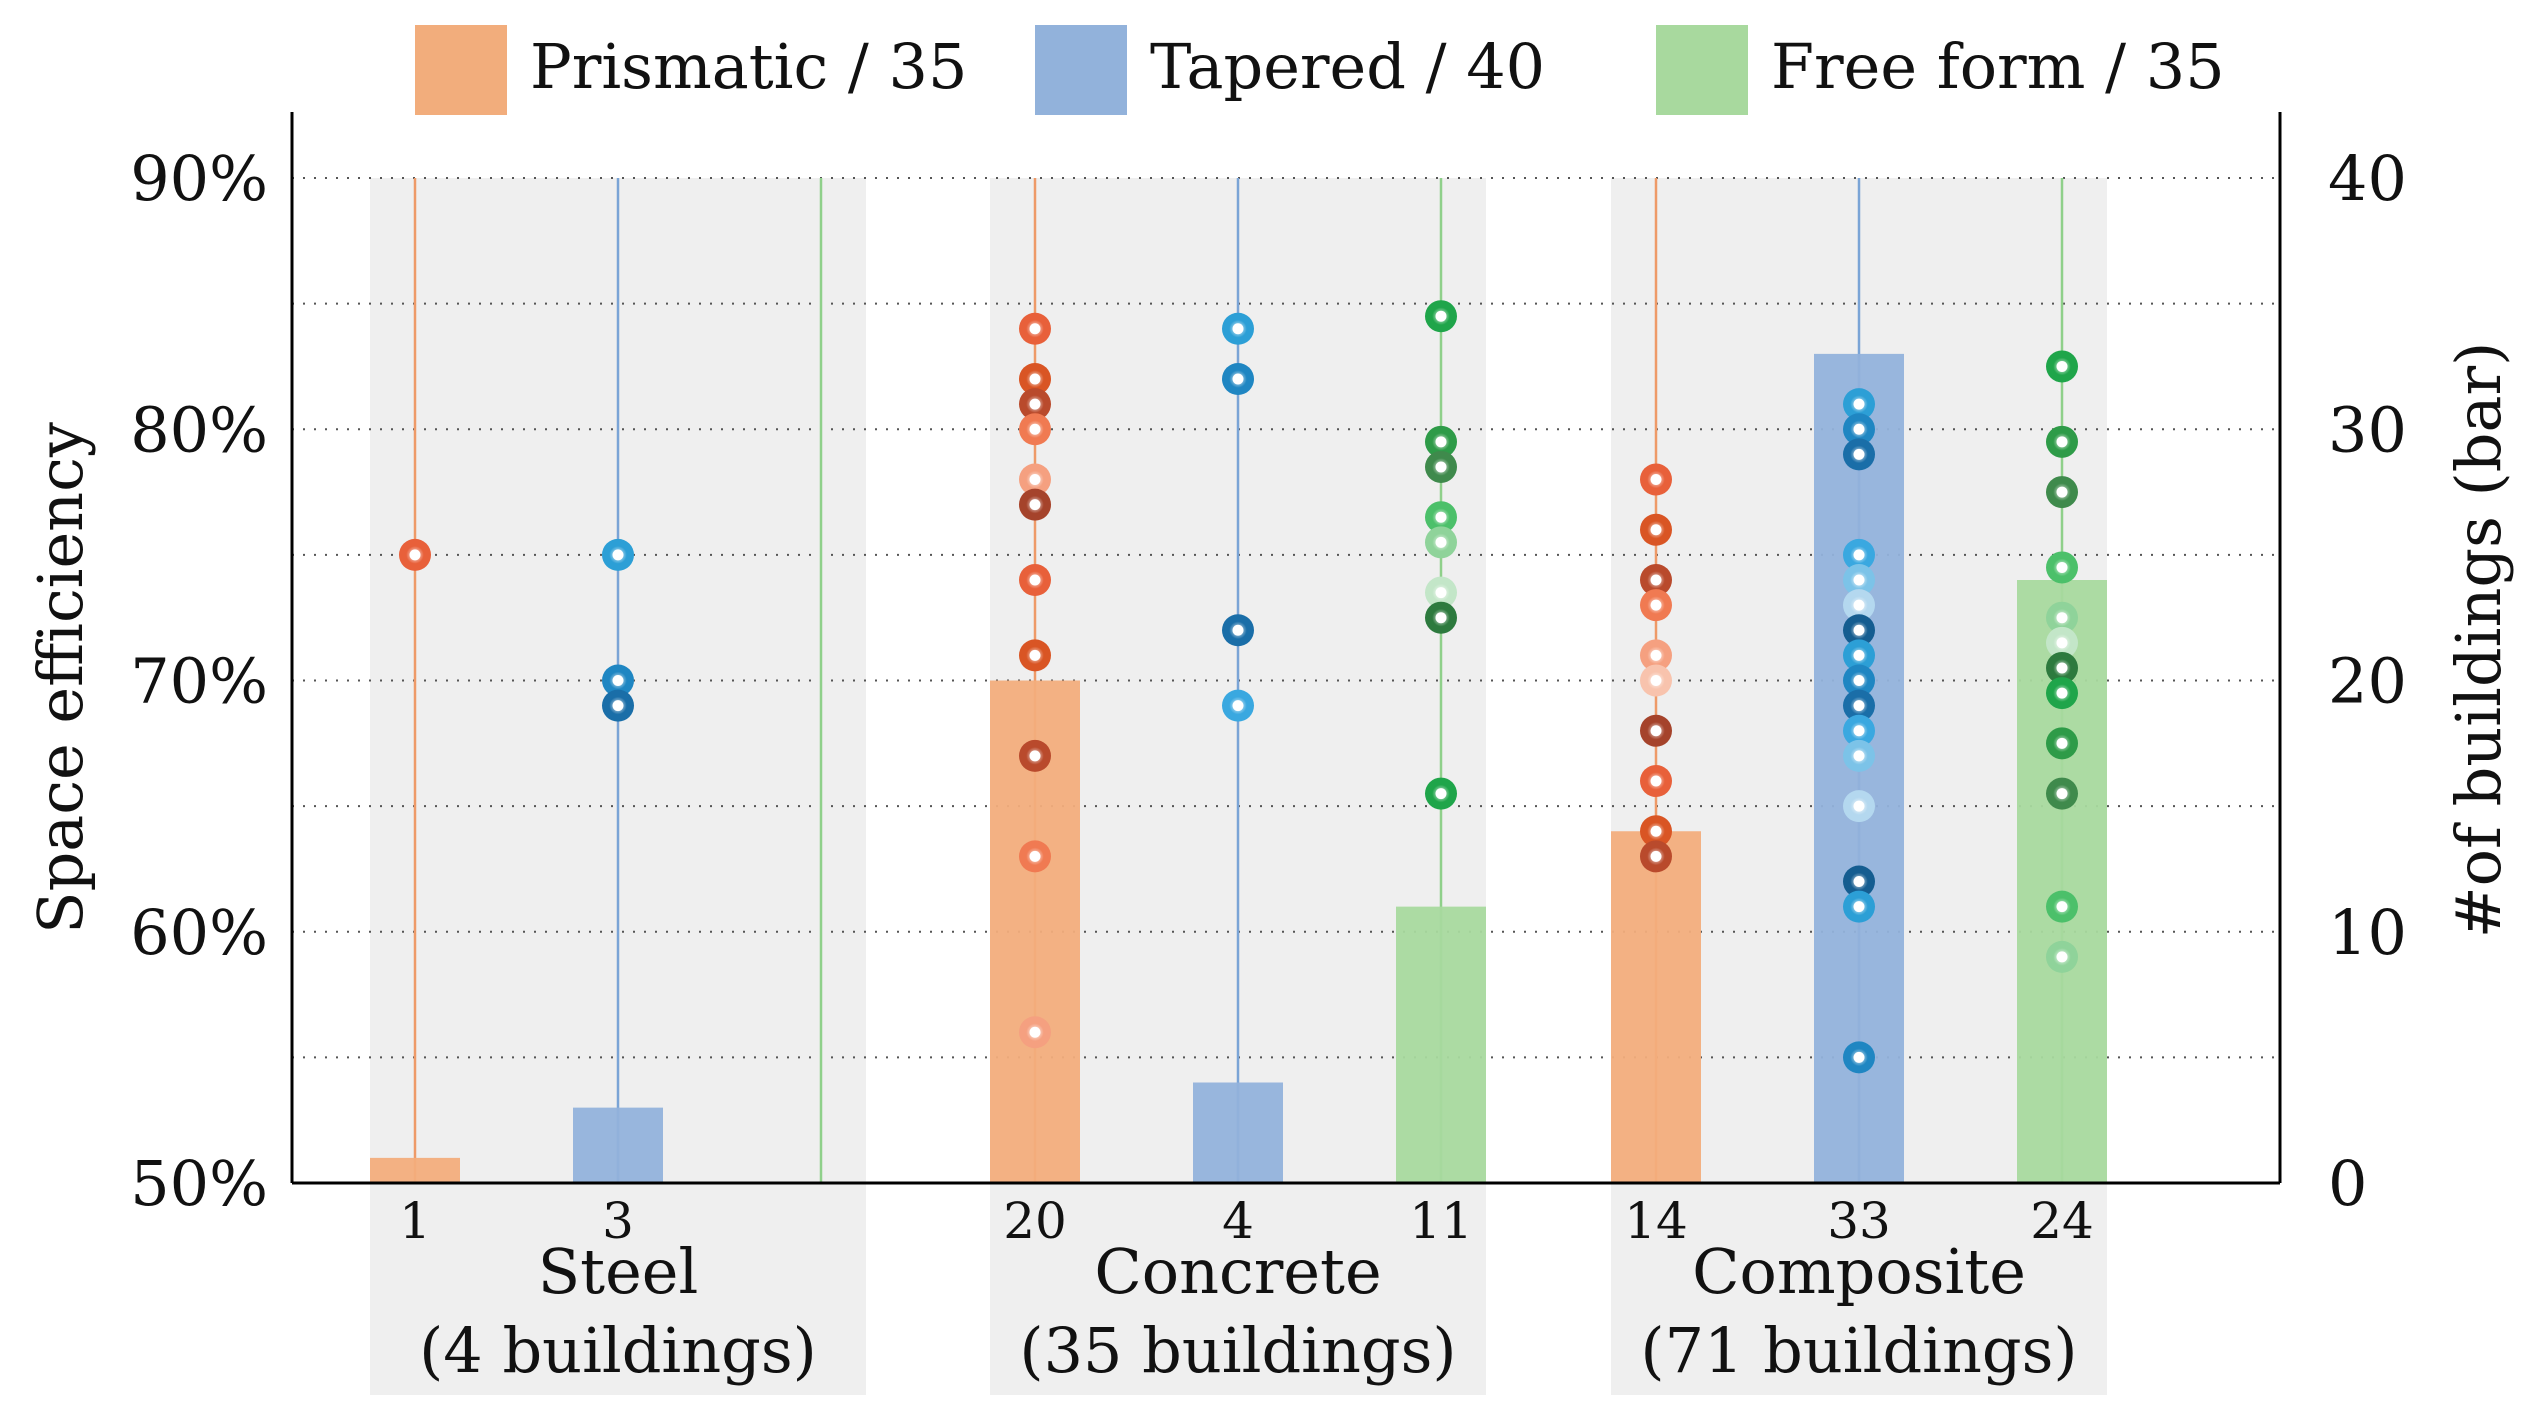 Image resolution: width=2524 pixels, height=1415 pixels. What do you see at coordinates (1238, 1221) in the screenshot?
I see `count-label-concrete-tapered: 4` at bounding box center [1238, 1221].